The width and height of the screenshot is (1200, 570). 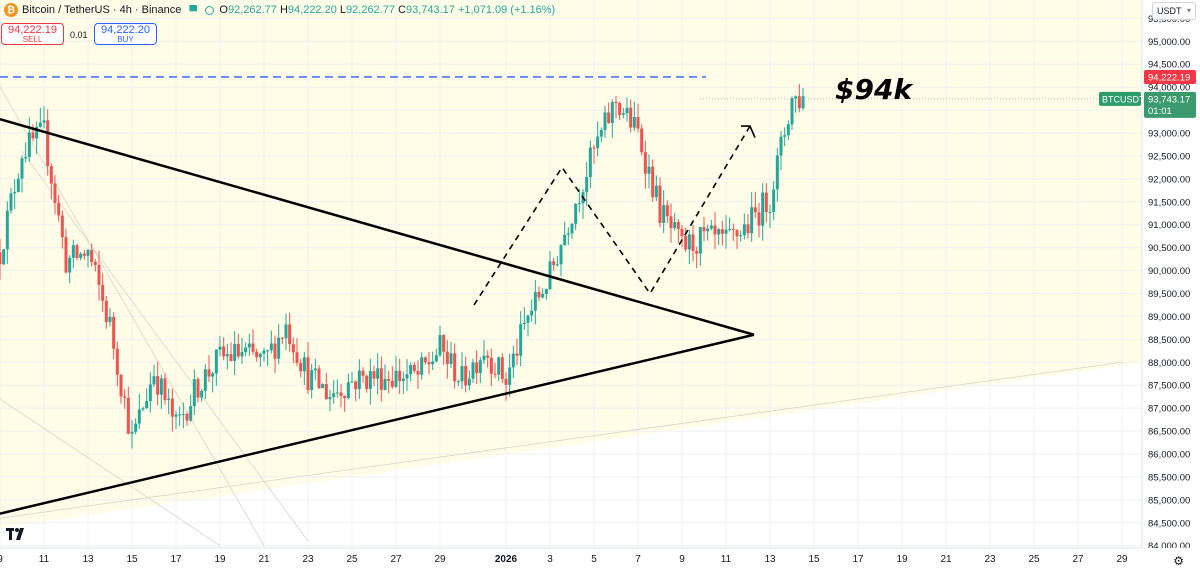 I want to click on last-price-tag, so click(x=1170, y=104).